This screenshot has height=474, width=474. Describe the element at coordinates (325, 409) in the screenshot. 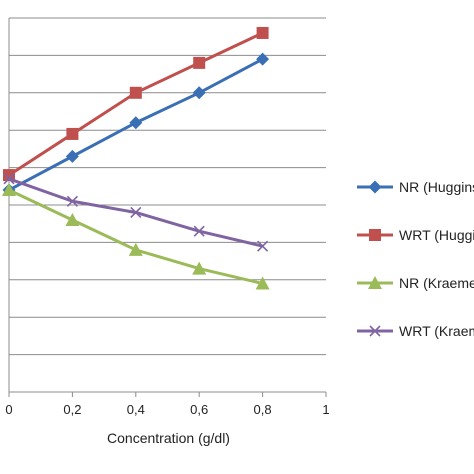

I see `x-tick-label: 1` at that location.